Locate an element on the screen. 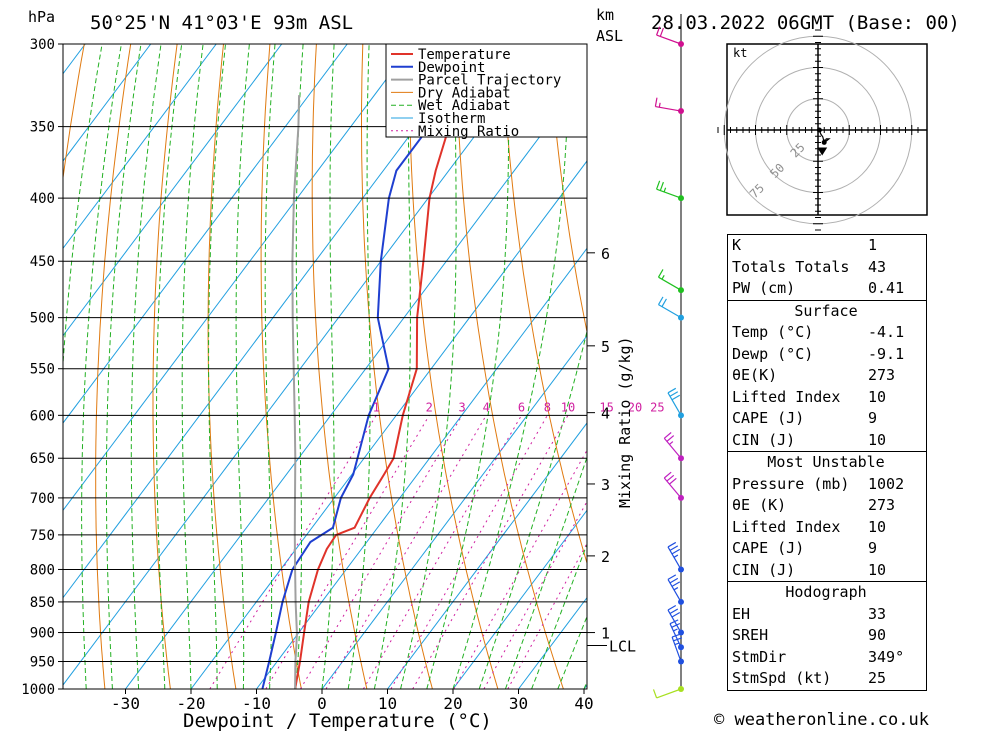 Image resolution: width=1000 pixels, height=733 pixels. legend-label: Dewpoint is located at coordinates (451, 68).